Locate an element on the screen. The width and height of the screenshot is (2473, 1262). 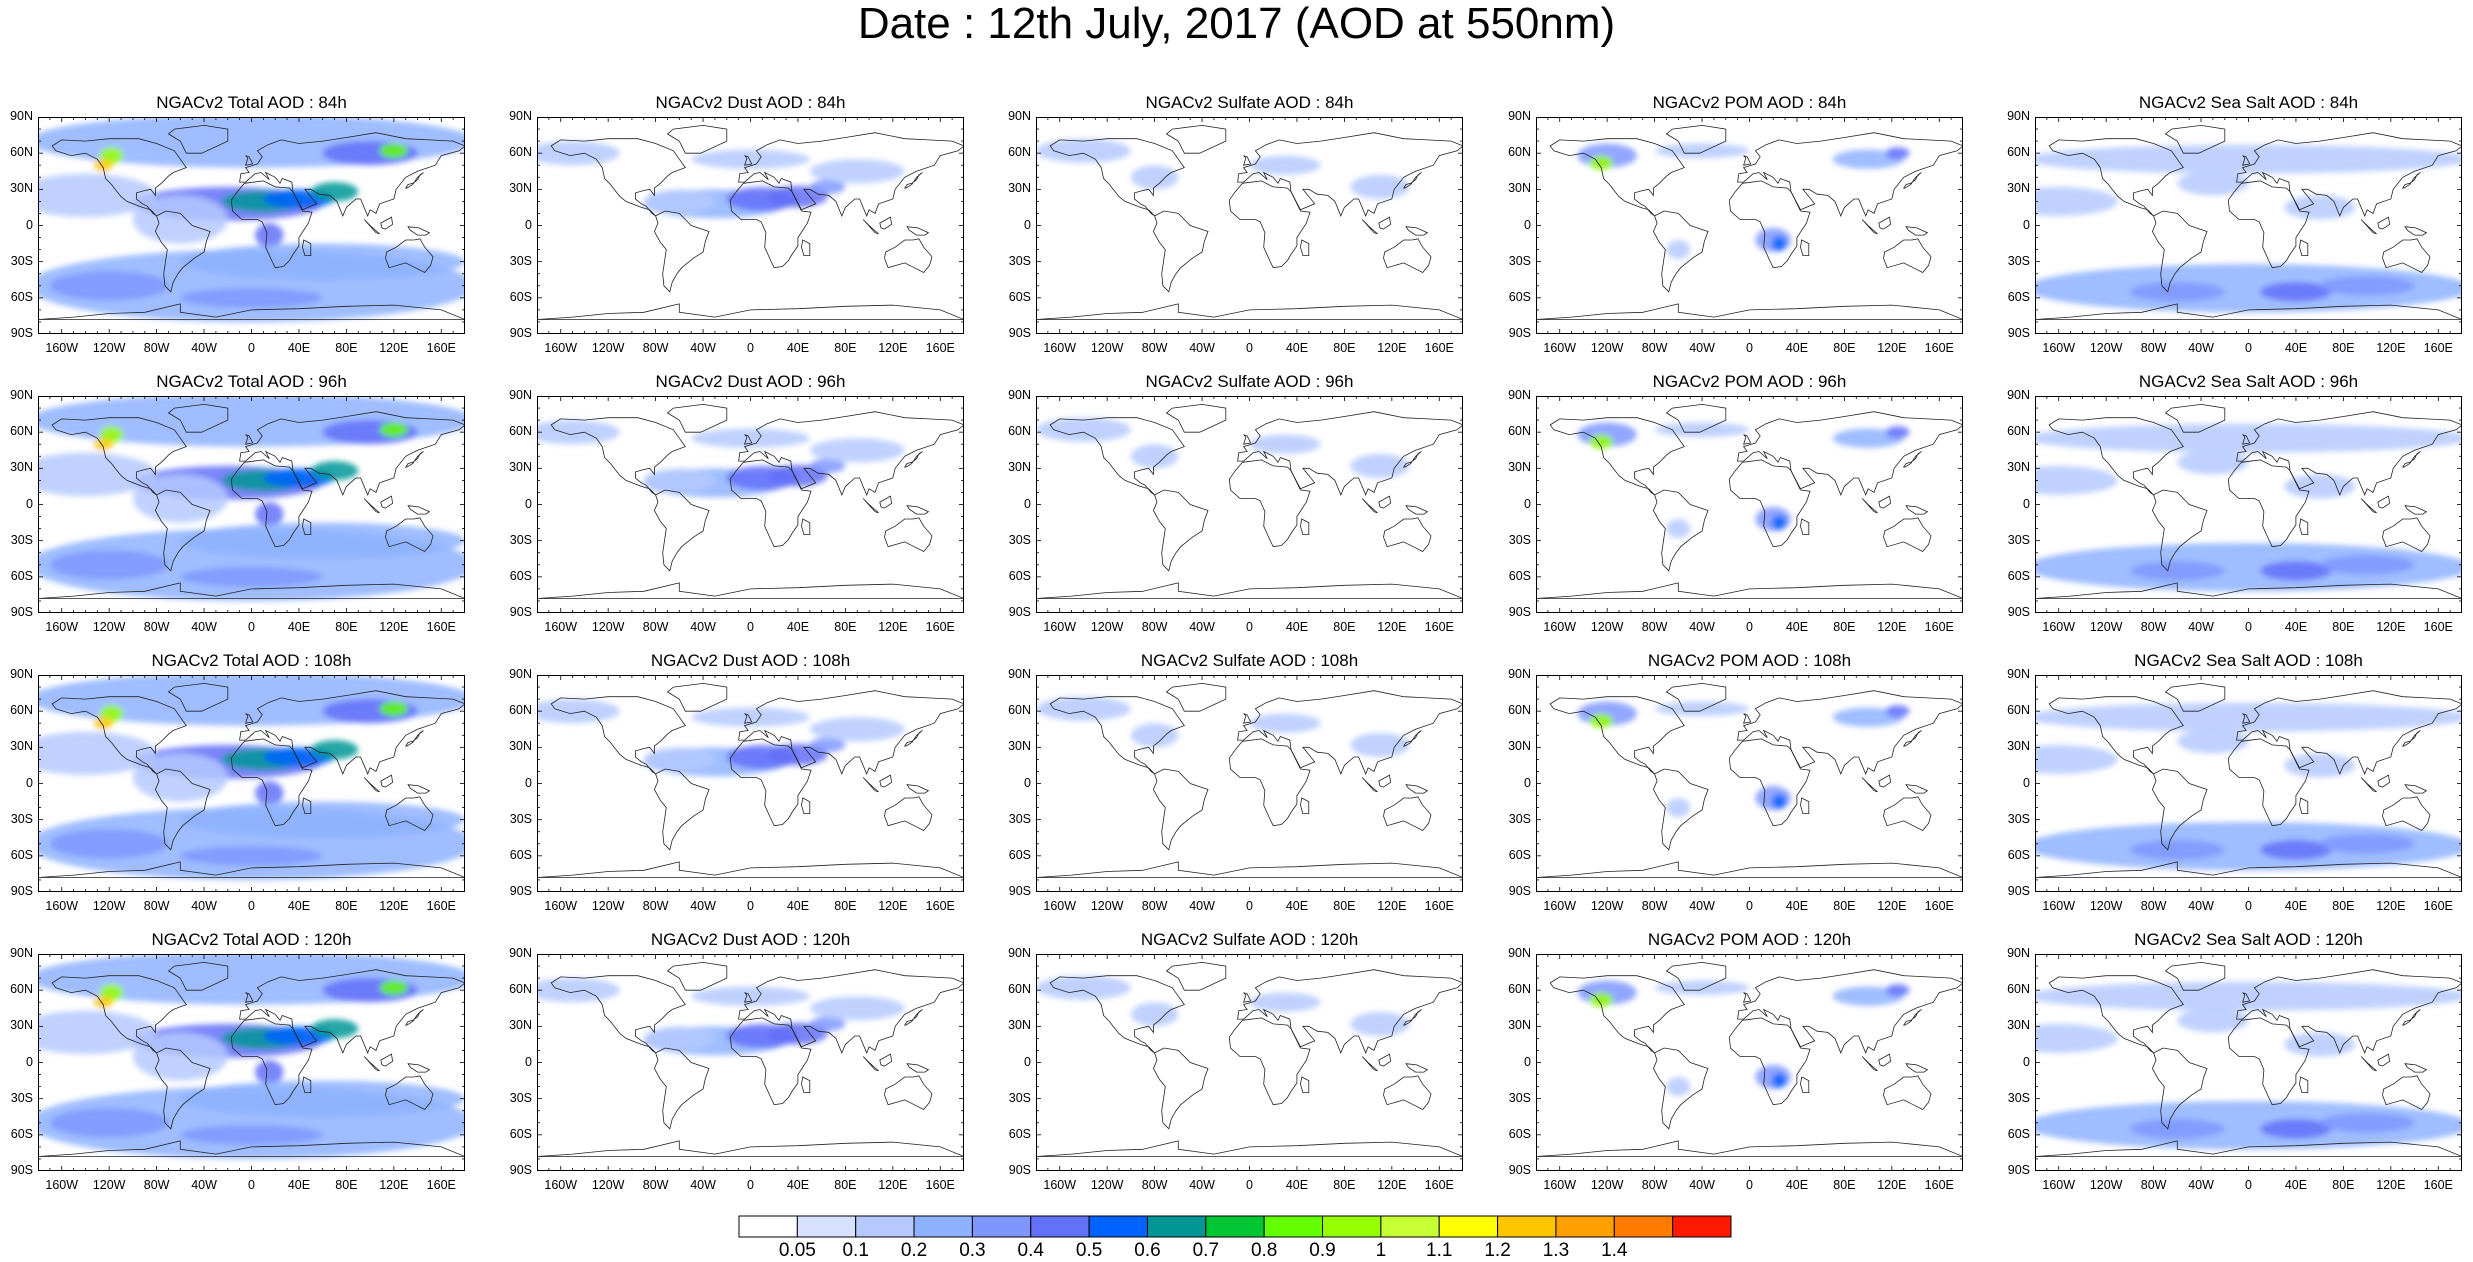
lat-tick-label: 60S is located at coordinates (520, 575).